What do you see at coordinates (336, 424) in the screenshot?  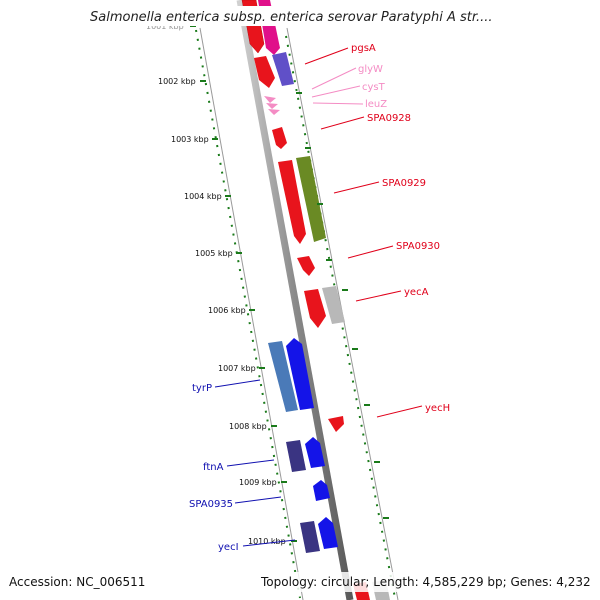 I see `gene-feature-yecH` at bounding box center [336, 424].